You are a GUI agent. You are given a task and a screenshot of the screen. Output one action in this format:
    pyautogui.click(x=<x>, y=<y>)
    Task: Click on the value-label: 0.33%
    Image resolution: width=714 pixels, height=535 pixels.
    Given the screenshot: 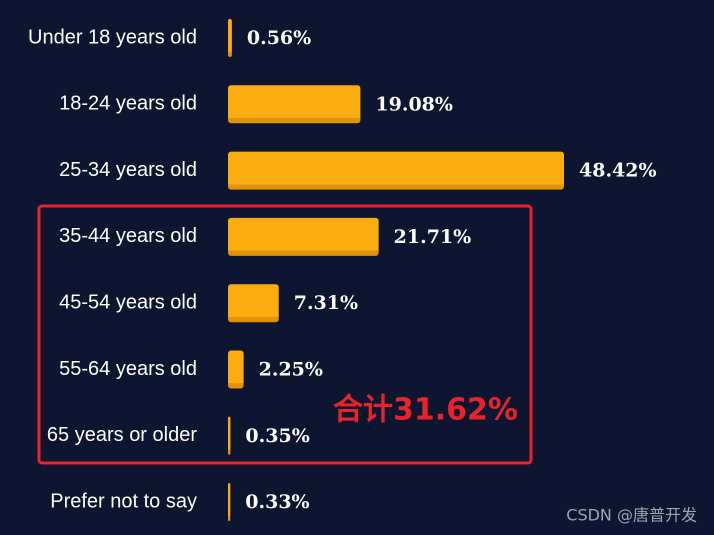 What is the action you would take?
    pyautogui.click(x=277, y=502)
    